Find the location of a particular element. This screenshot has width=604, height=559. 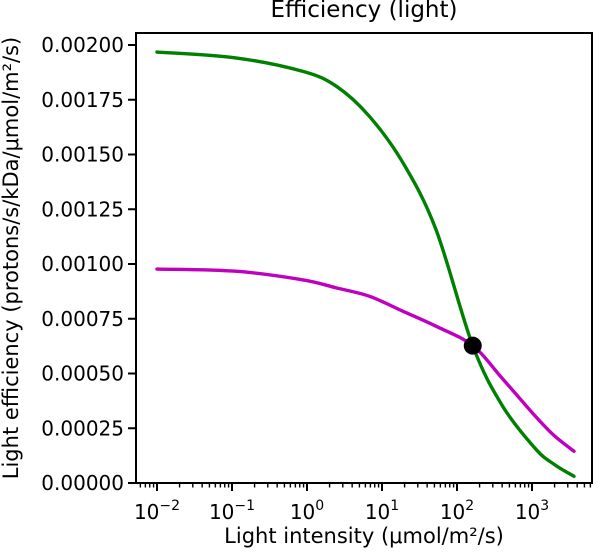

x-tick-label: 10⁰ is located at coordinates (307, 511).